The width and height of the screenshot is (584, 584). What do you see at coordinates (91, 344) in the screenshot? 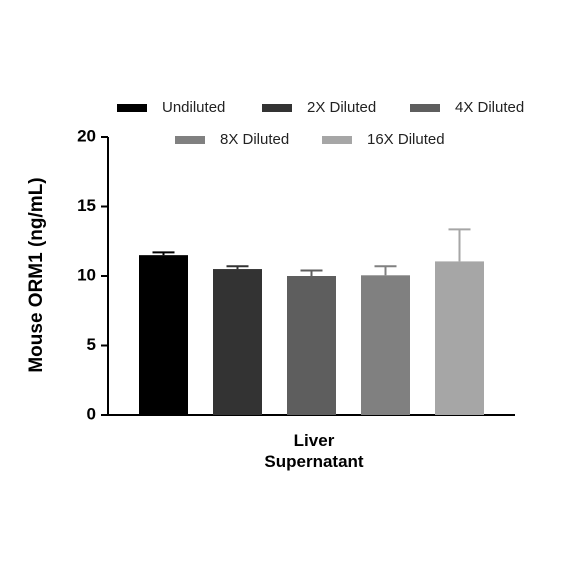
I see `y-tick-label: 5` at bounding box center [91, 344].